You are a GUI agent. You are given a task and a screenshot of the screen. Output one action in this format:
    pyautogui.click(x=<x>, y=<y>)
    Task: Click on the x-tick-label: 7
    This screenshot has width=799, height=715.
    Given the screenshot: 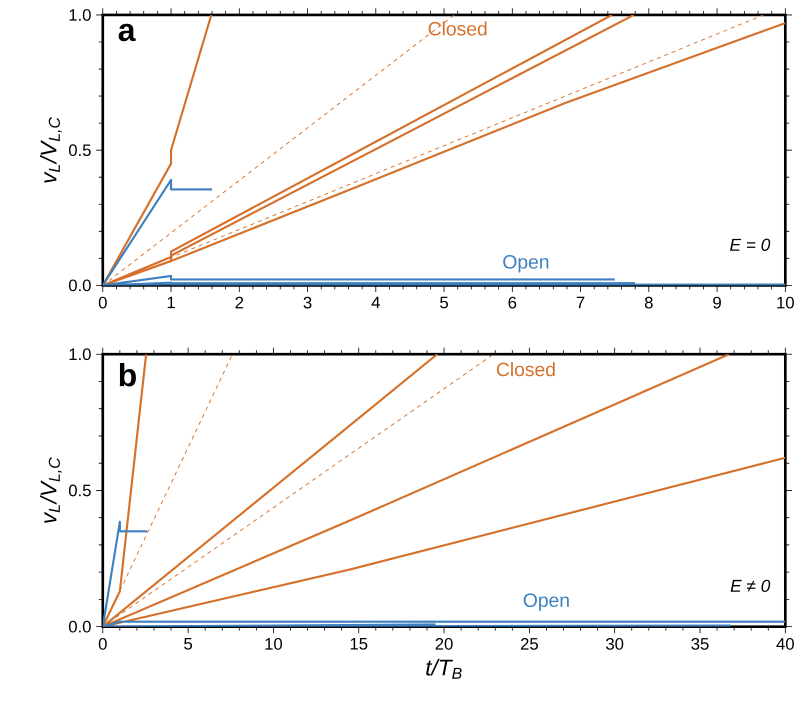 What is the action you would take?
    pyautogui.click(x=580, y=302)
    